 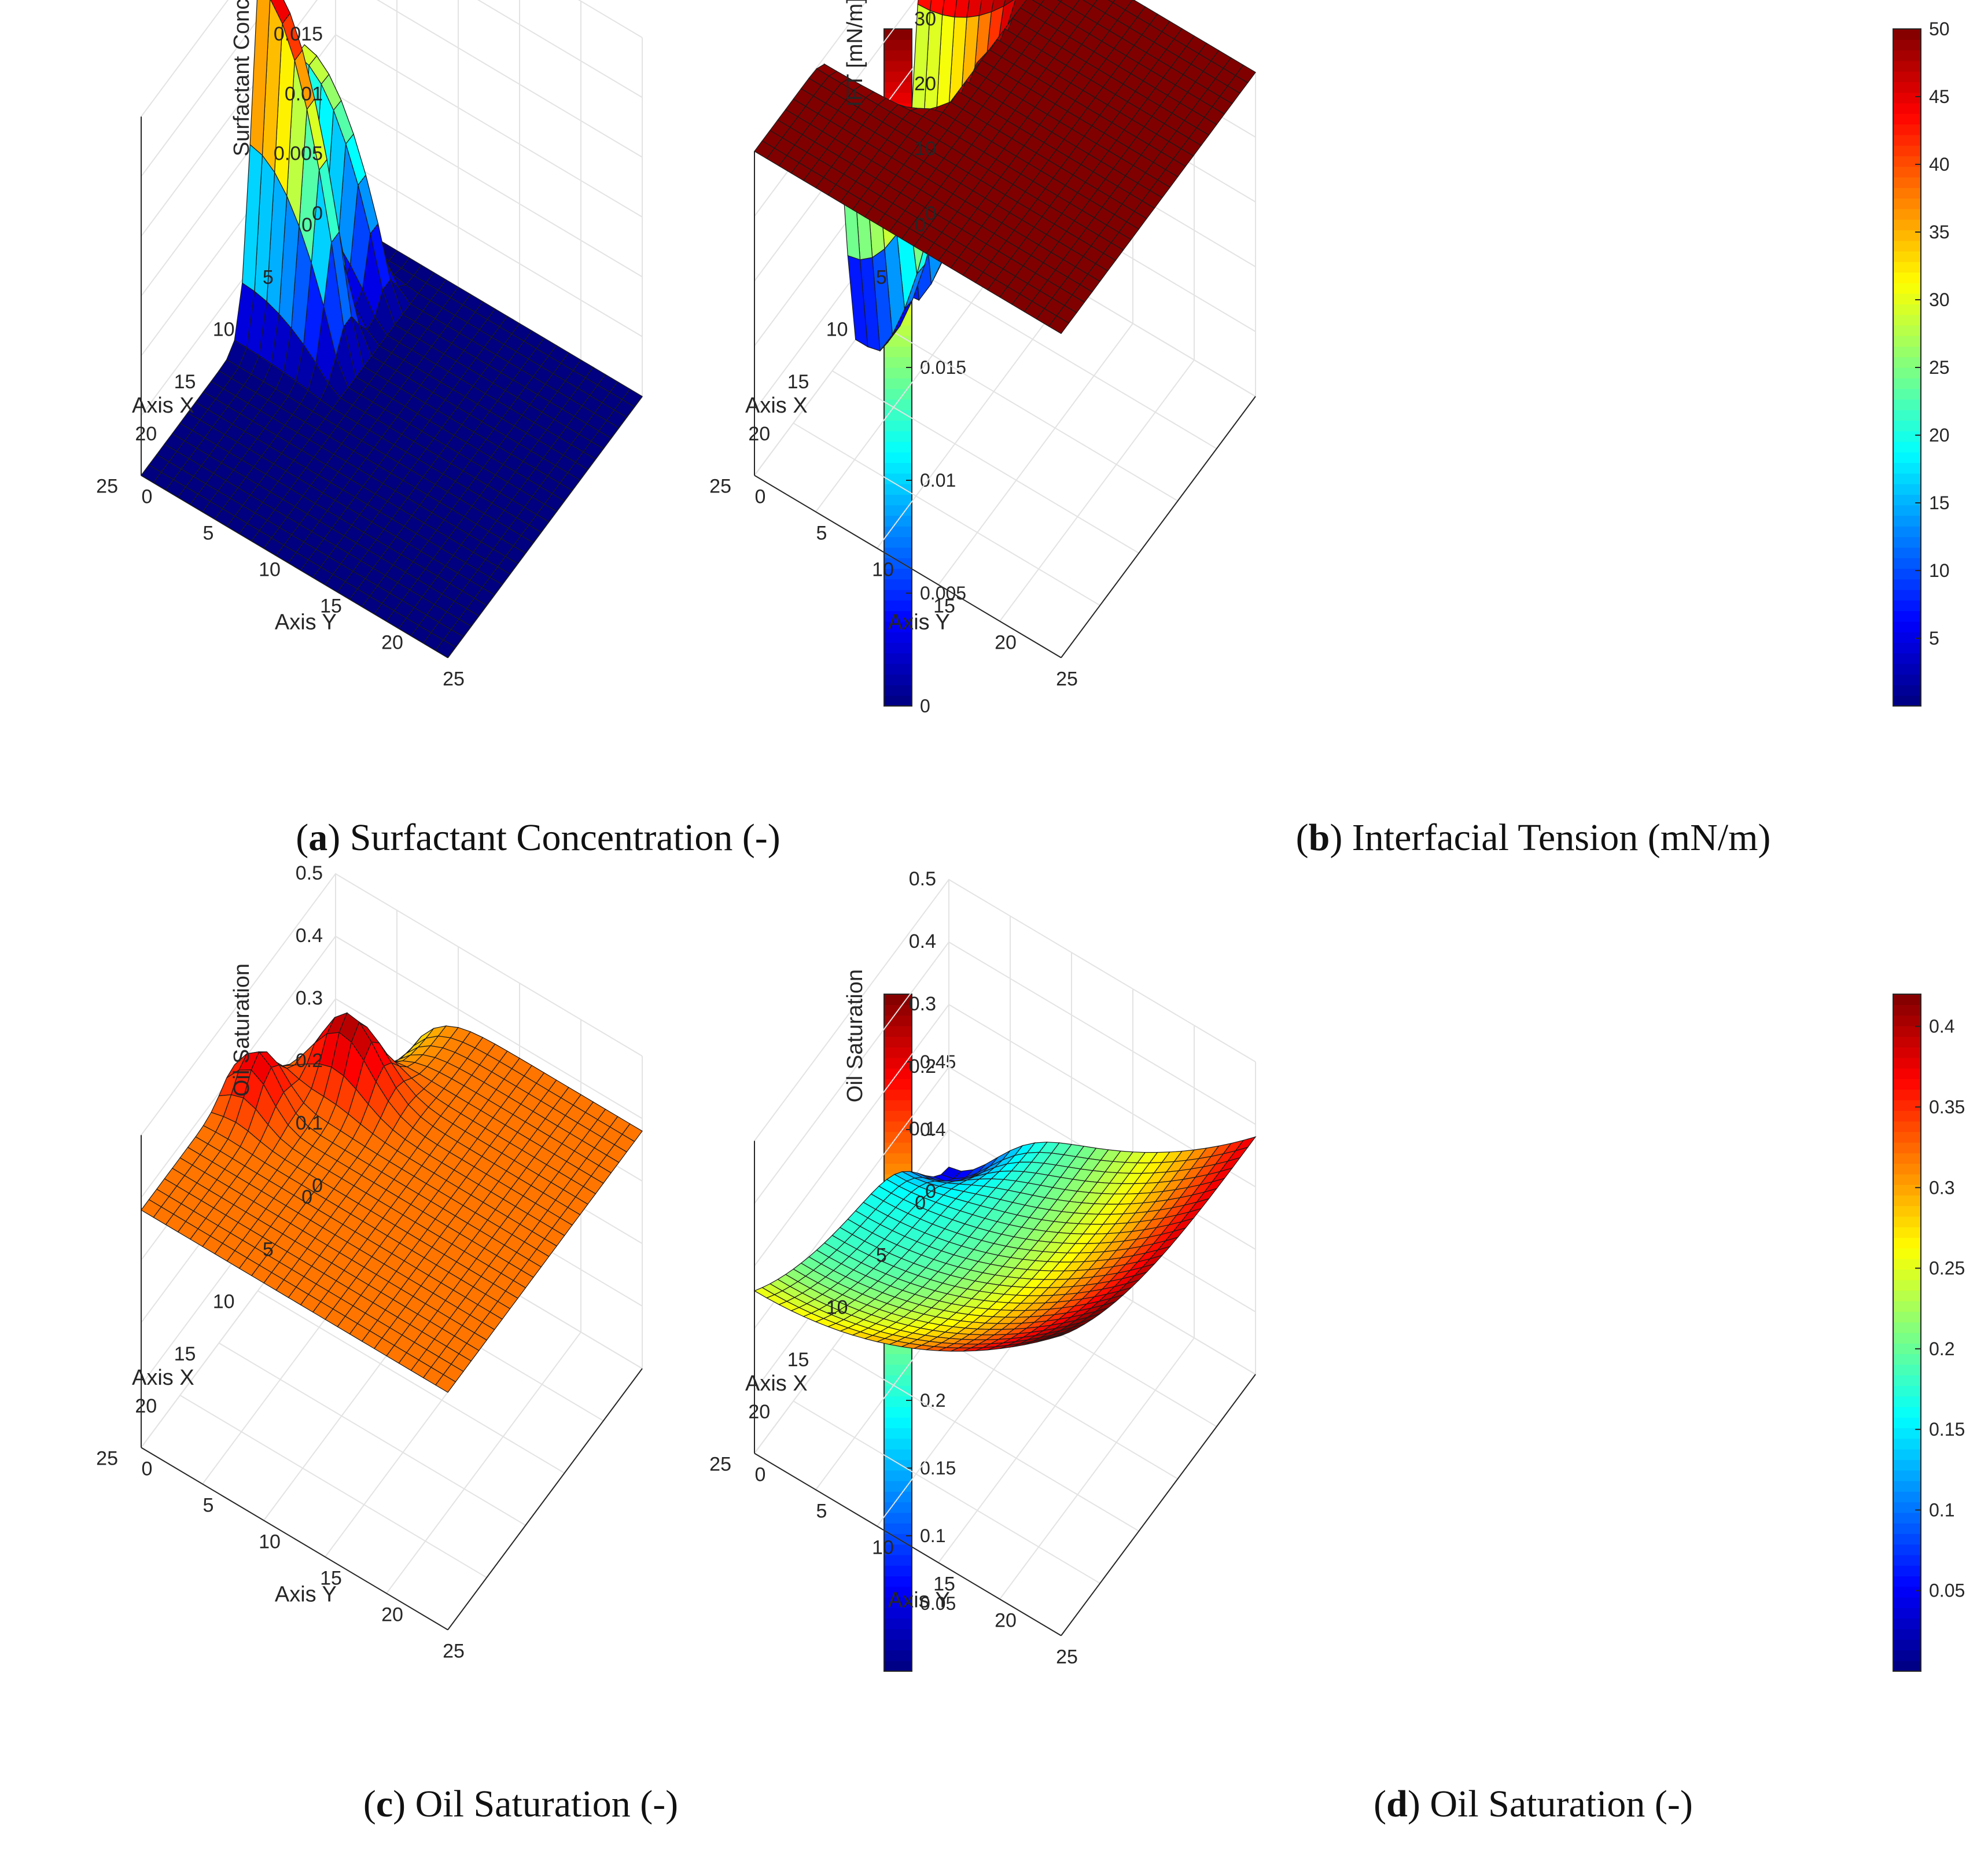 I want to click on caption-c-text: Oil Saturation (-), so click(x=547, y=1804).